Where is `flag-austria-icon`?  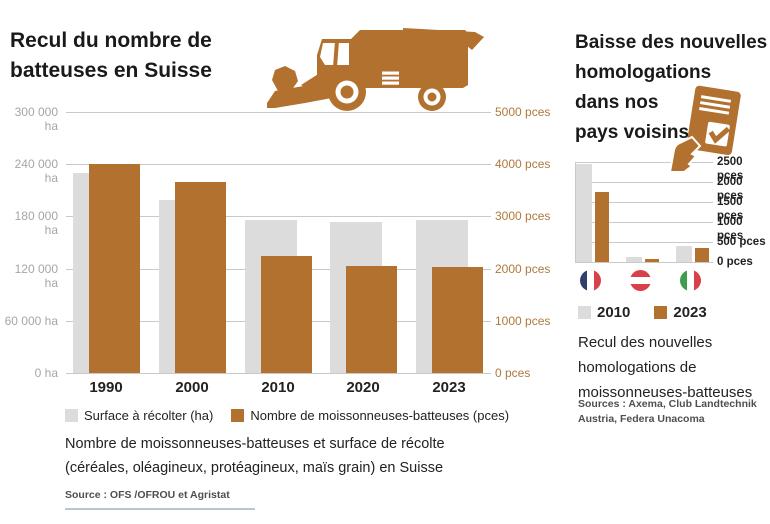 flag-austria-icon is located at coordinates (640, 280).